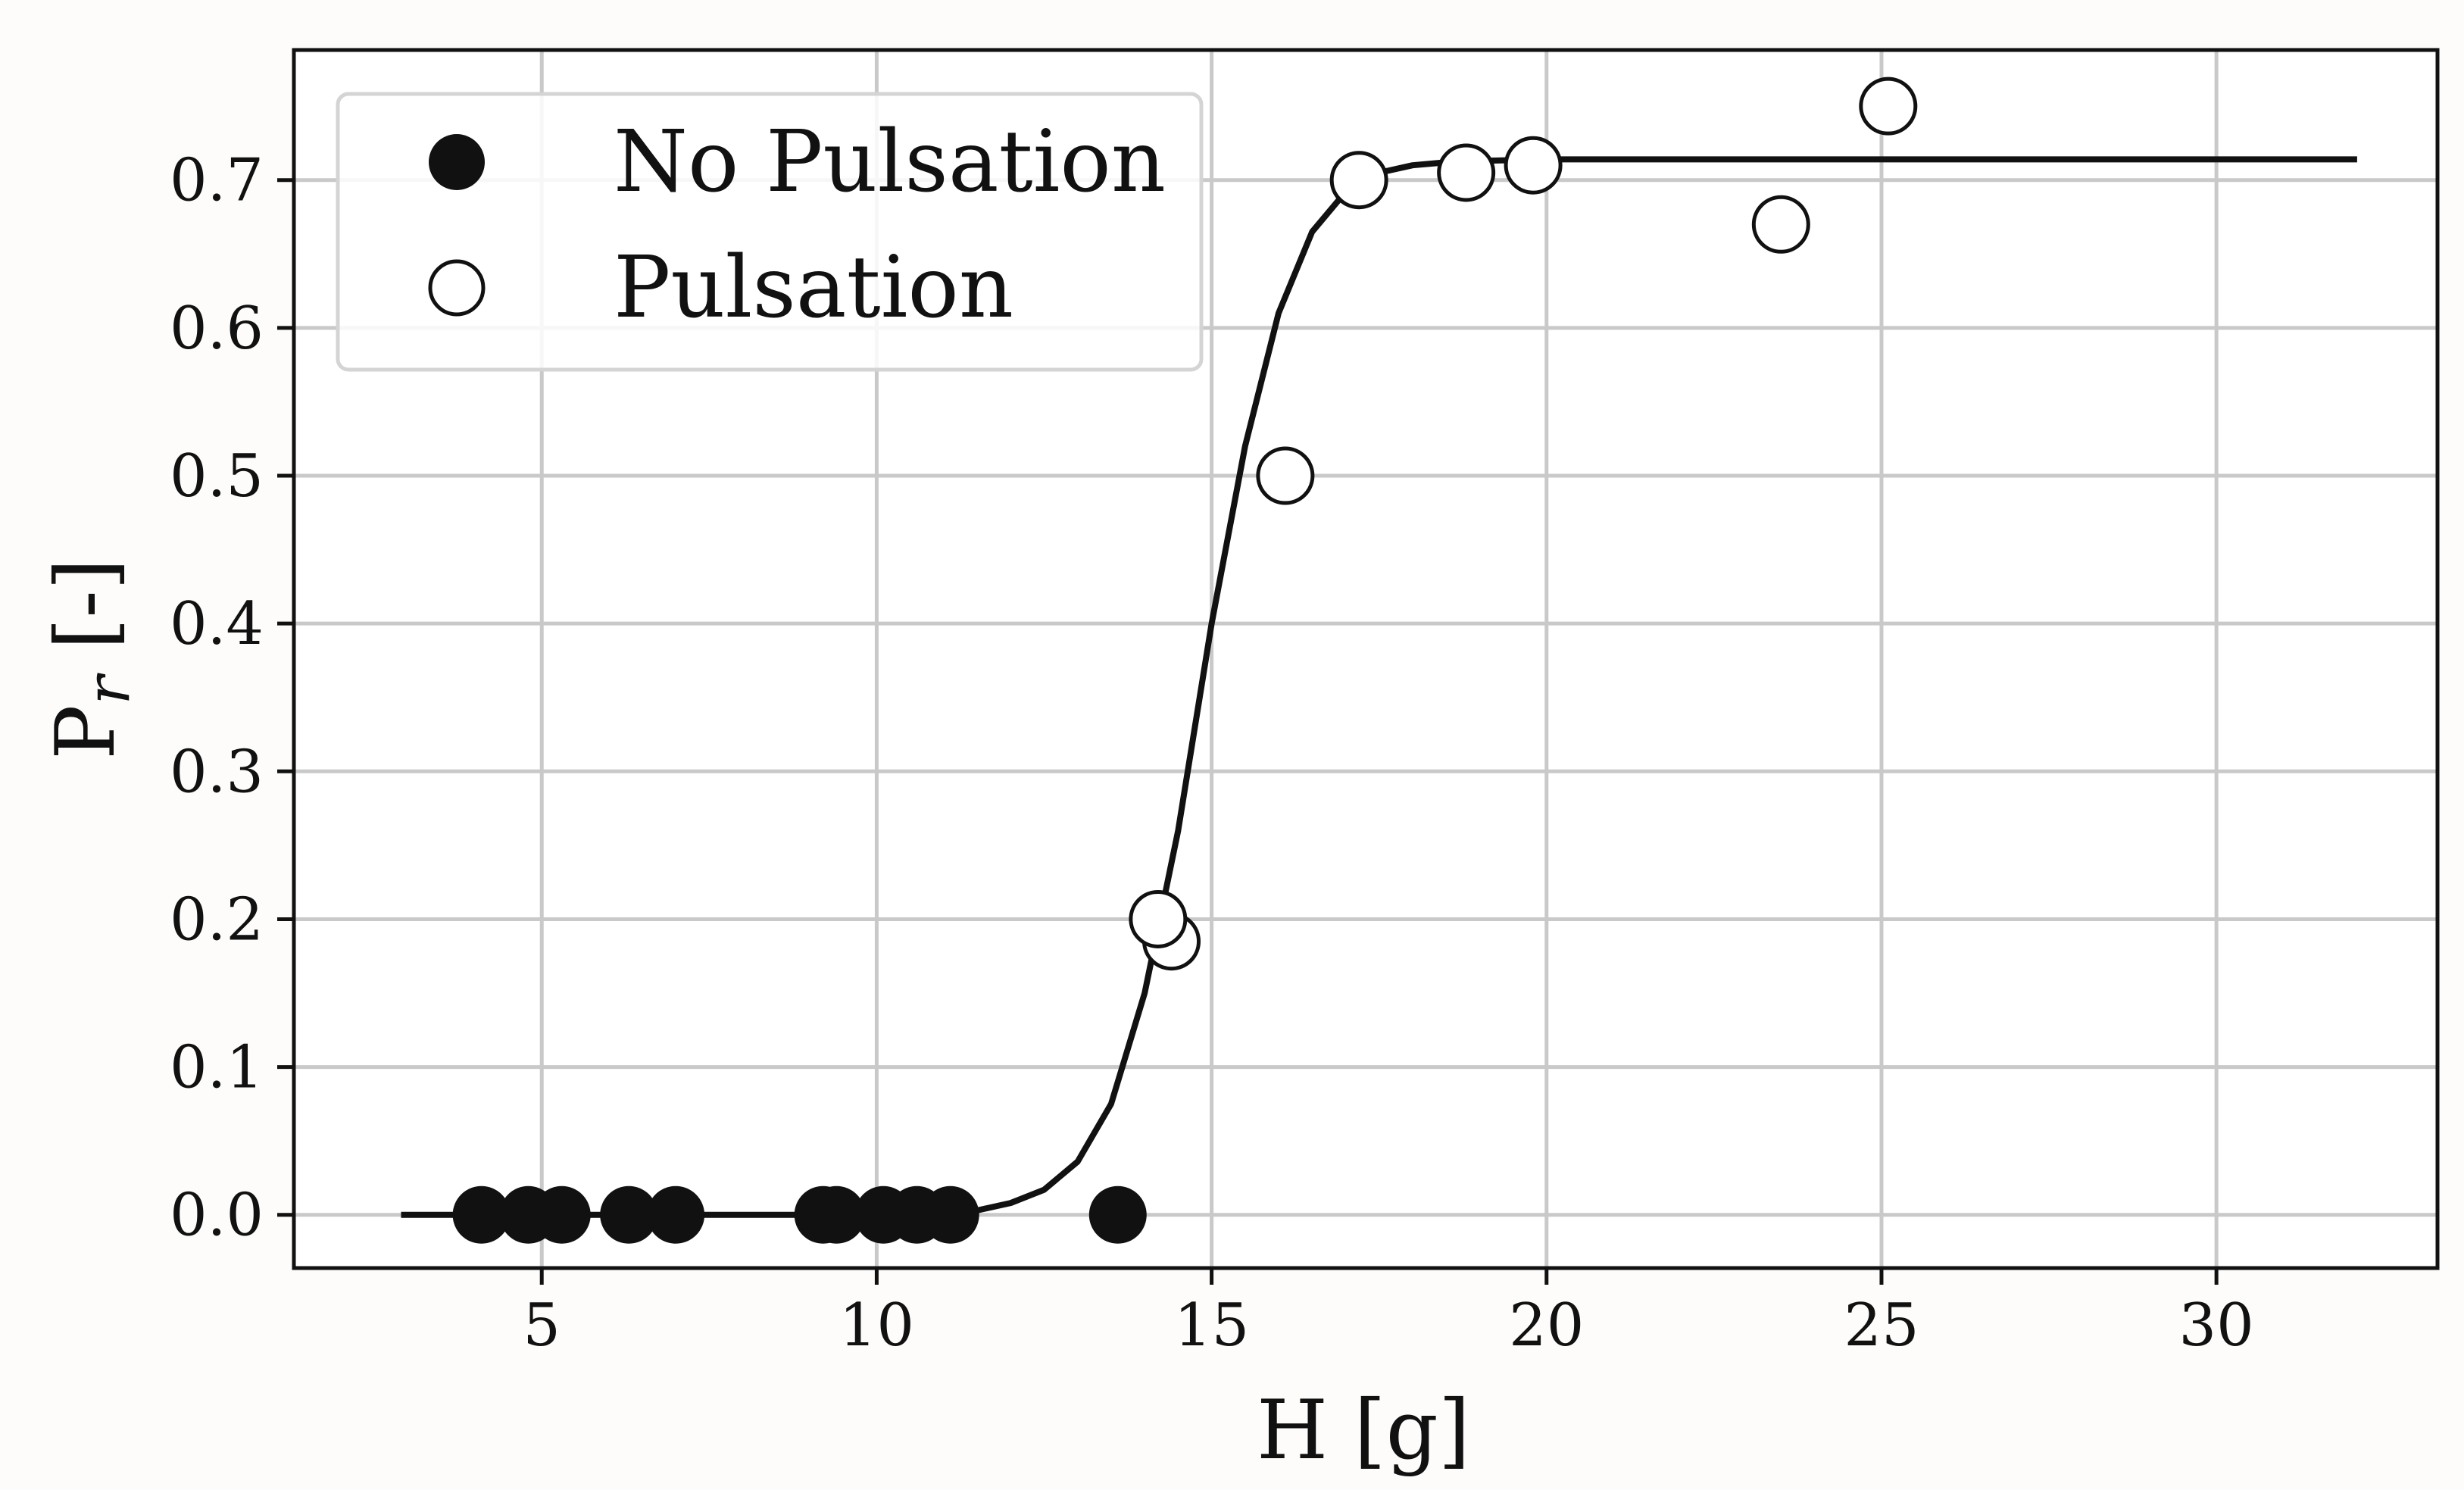  I want to click on y-tick-label: 0.6, so click(217, 329).